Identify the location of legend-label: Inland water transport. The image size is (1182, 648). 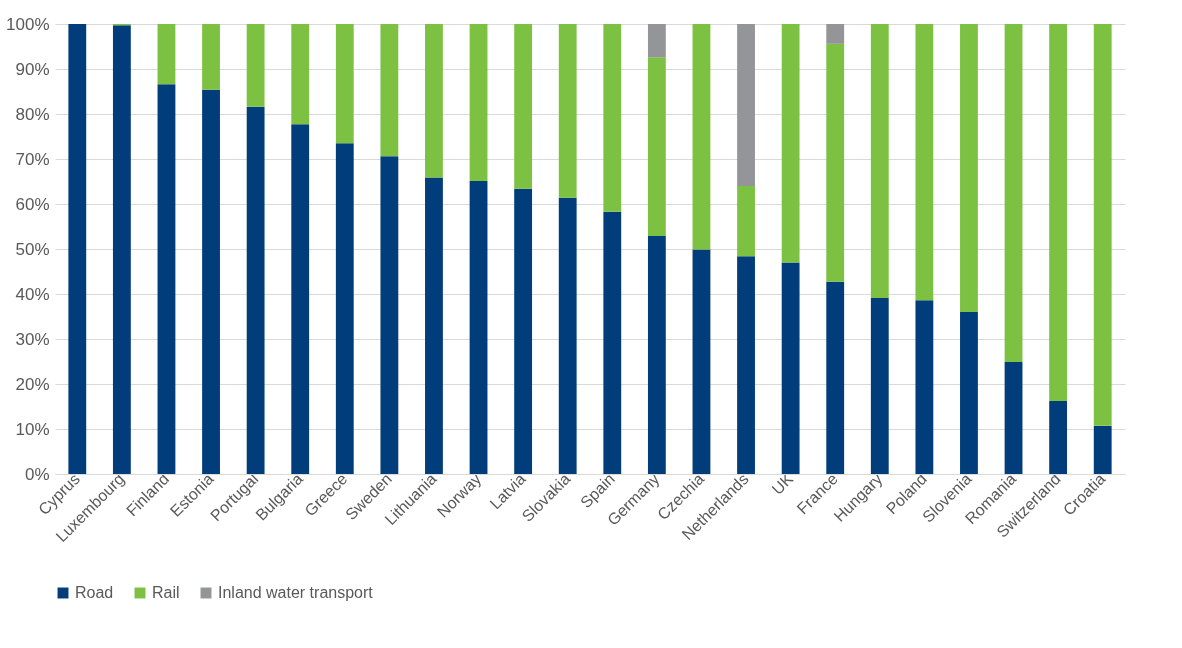
(296, 592).